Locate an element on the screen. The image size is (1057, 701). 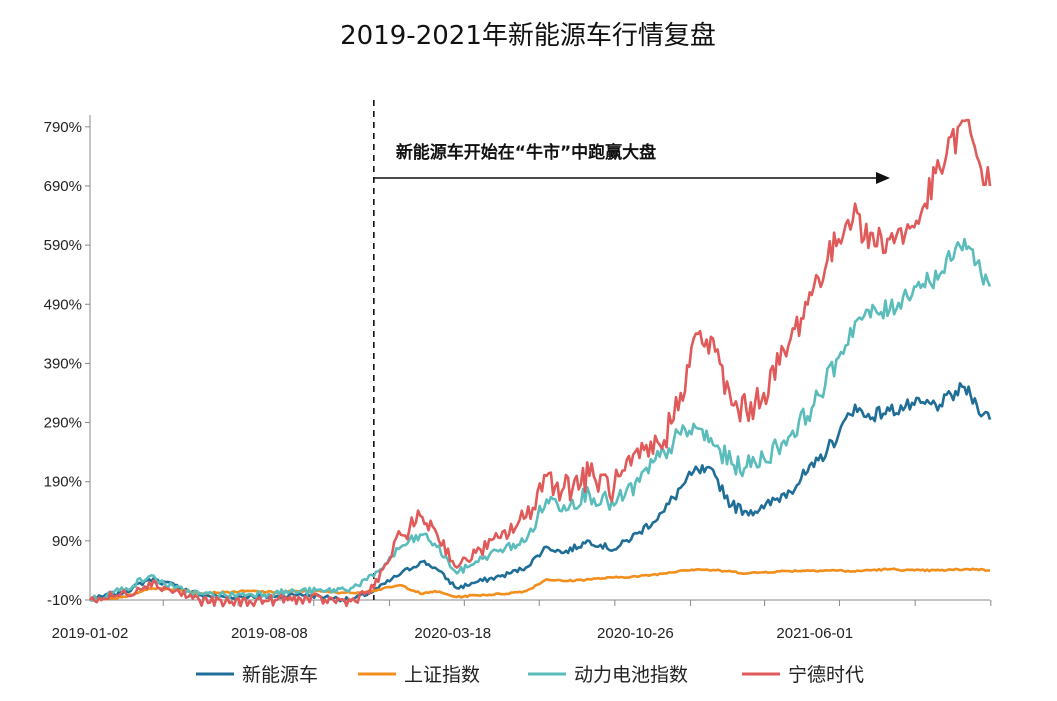
y-tick-label: 190% is located at coordinates (63, 482).